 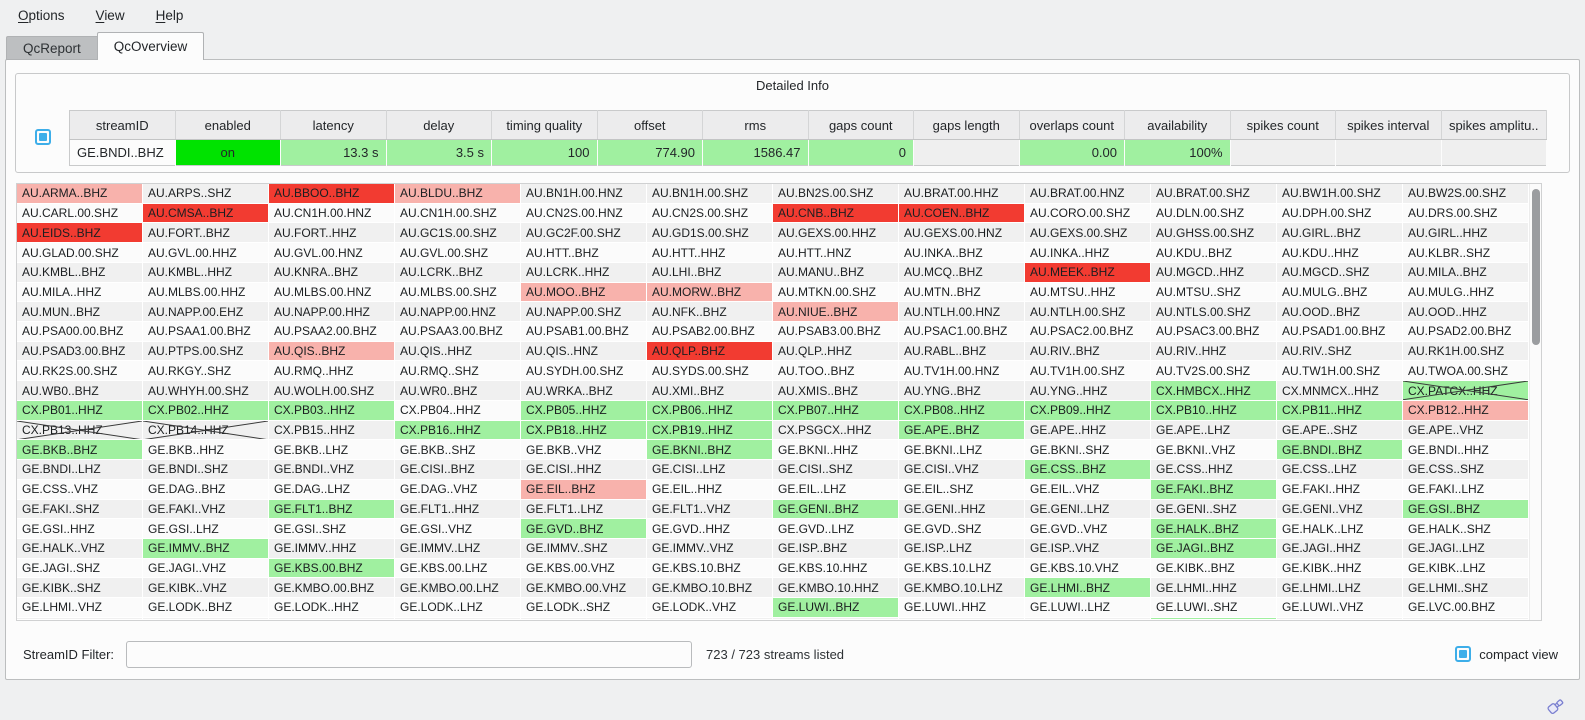 I want to click on stream-cell: AU.MLBS.00.HNZ, so click(x=332, y=292).